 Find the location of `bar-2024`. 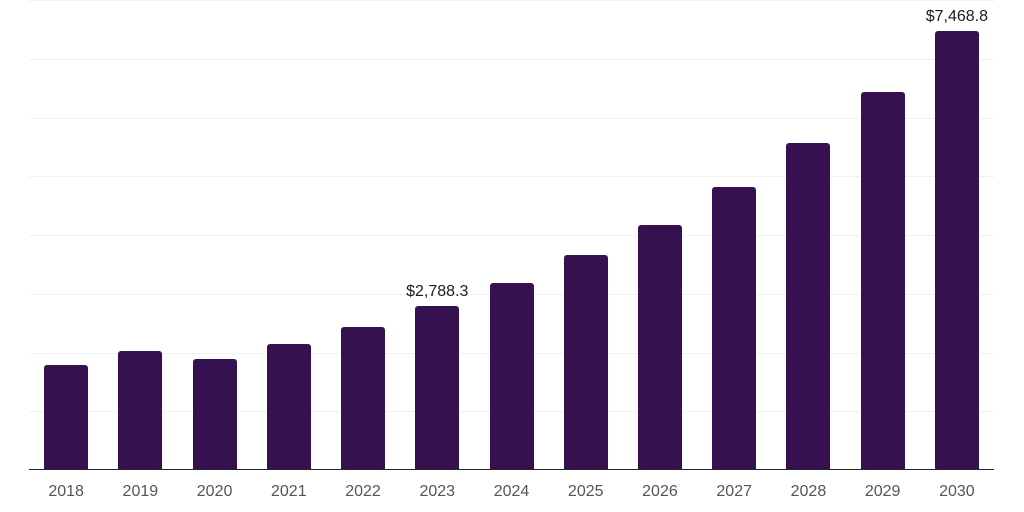

bar-2024 is located at coordinates (511, 376).